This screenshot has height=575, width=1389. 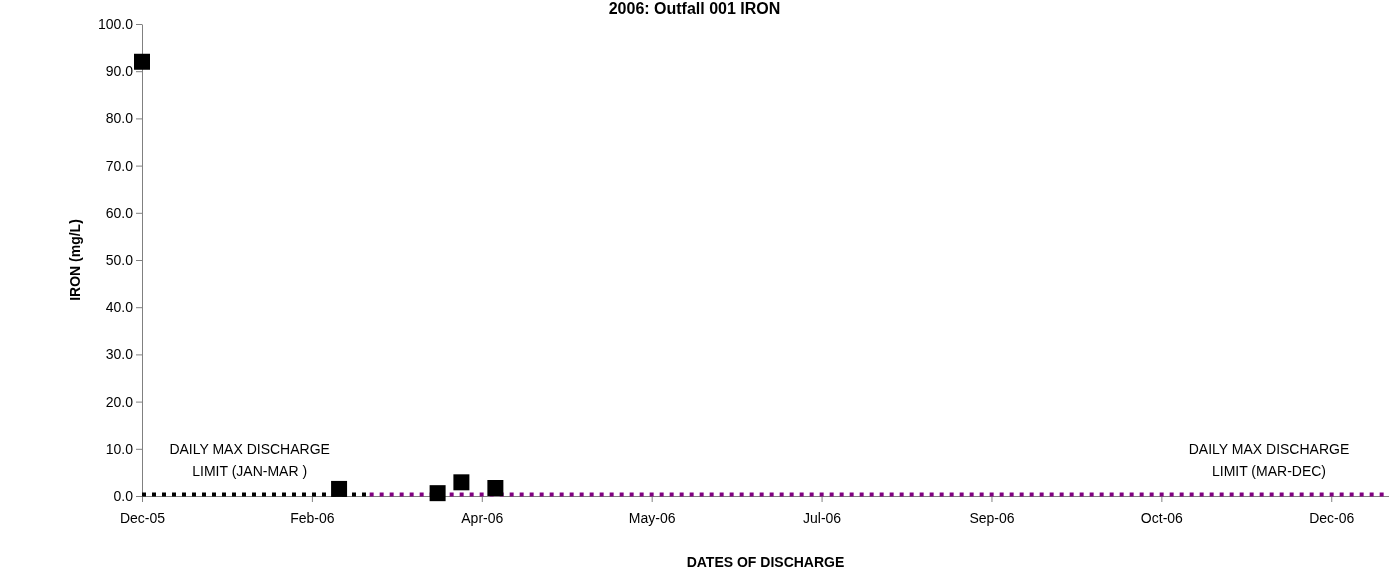 I want to click on chart-title: 2006: Outfall 001 IRON, so click(x=694, y=8).